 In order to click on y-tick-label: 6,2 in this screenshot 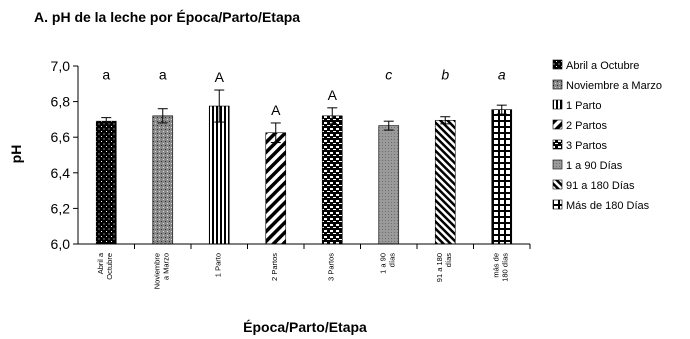, I will do `click(61, 208)`.